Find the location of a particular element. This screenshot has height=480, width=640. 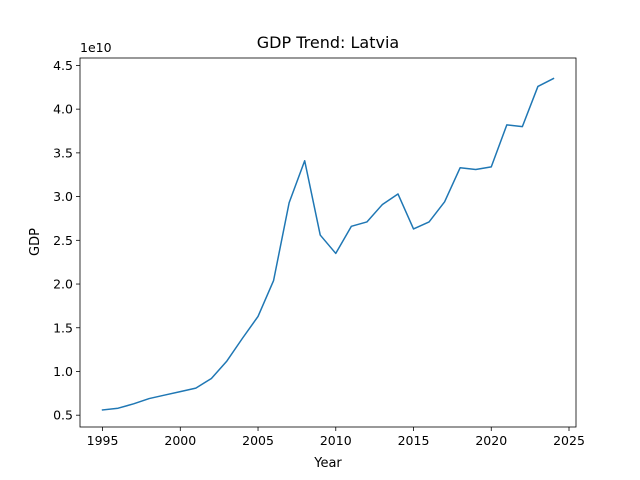

x-axis: 1995 2000 2005 2010 2015 2020 2025 is located at coordinates (336, 437).